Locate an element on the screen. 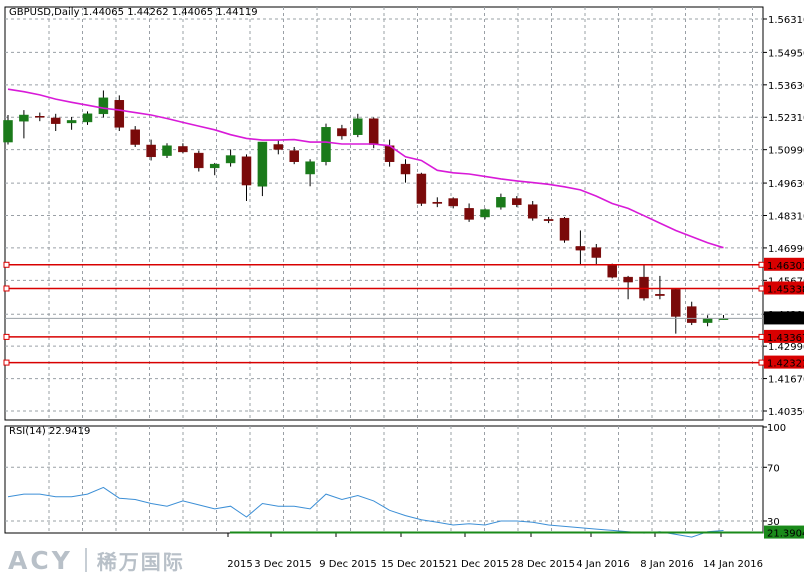 Image resolution: width=804 pixels, height=584 pixels. rsi-line is located at coordinates (365, 512).